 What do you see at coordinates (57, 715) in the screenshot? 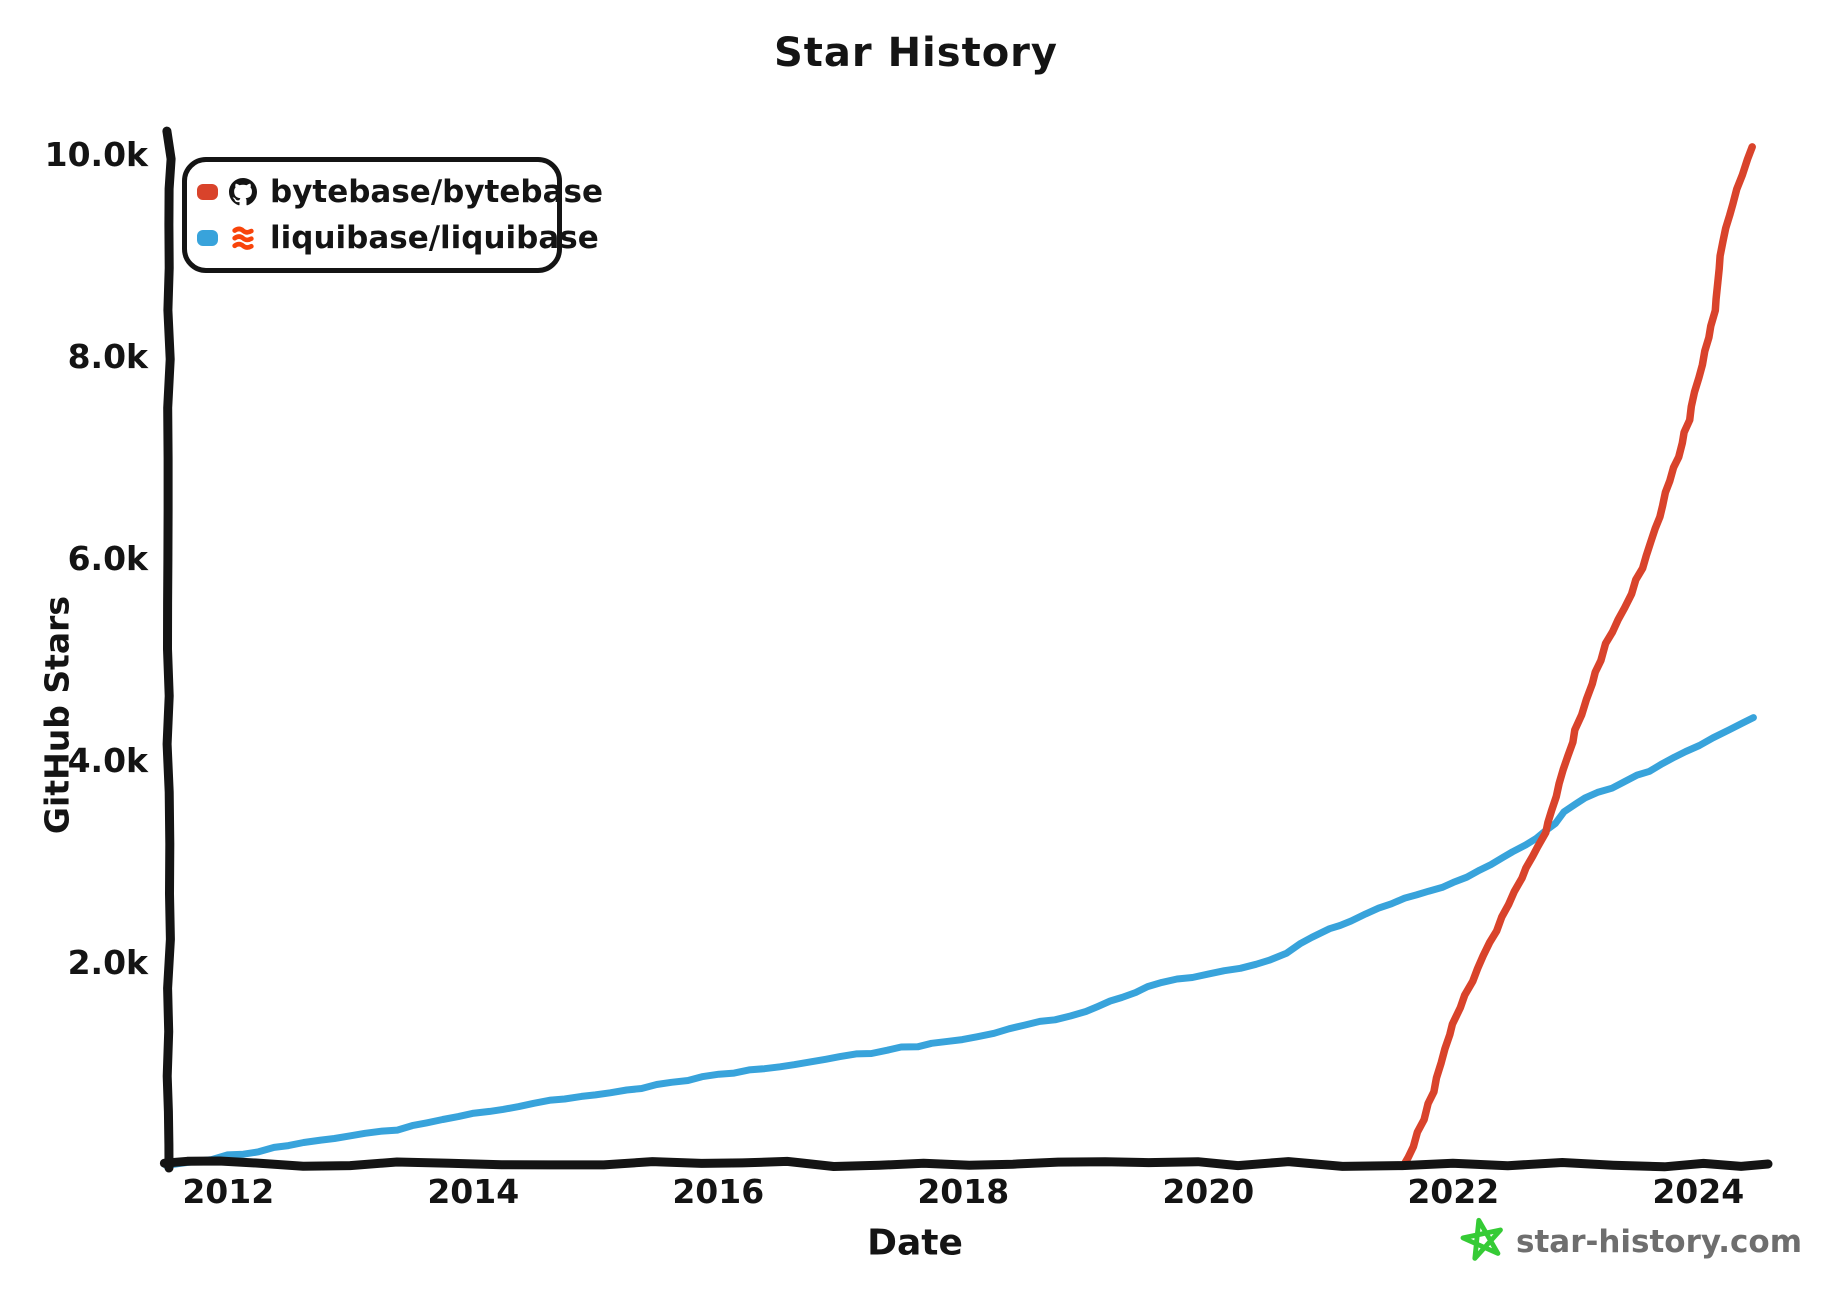
I see `y-axis-title: GitHub Stars` at bounding box center [57, 715].